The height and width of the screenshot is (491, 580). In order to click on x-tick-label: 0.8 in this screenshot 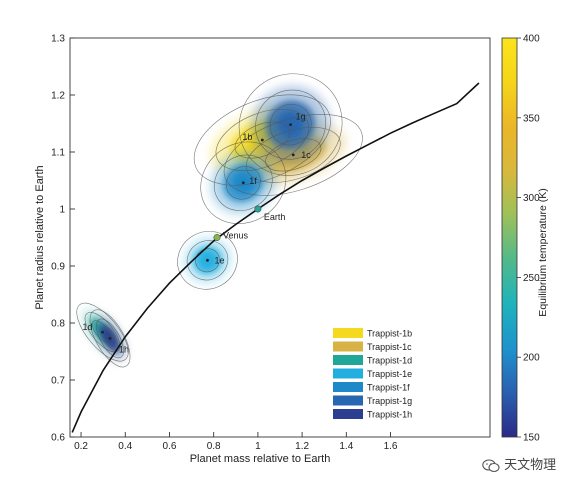, I will do `click(214, 446)`.